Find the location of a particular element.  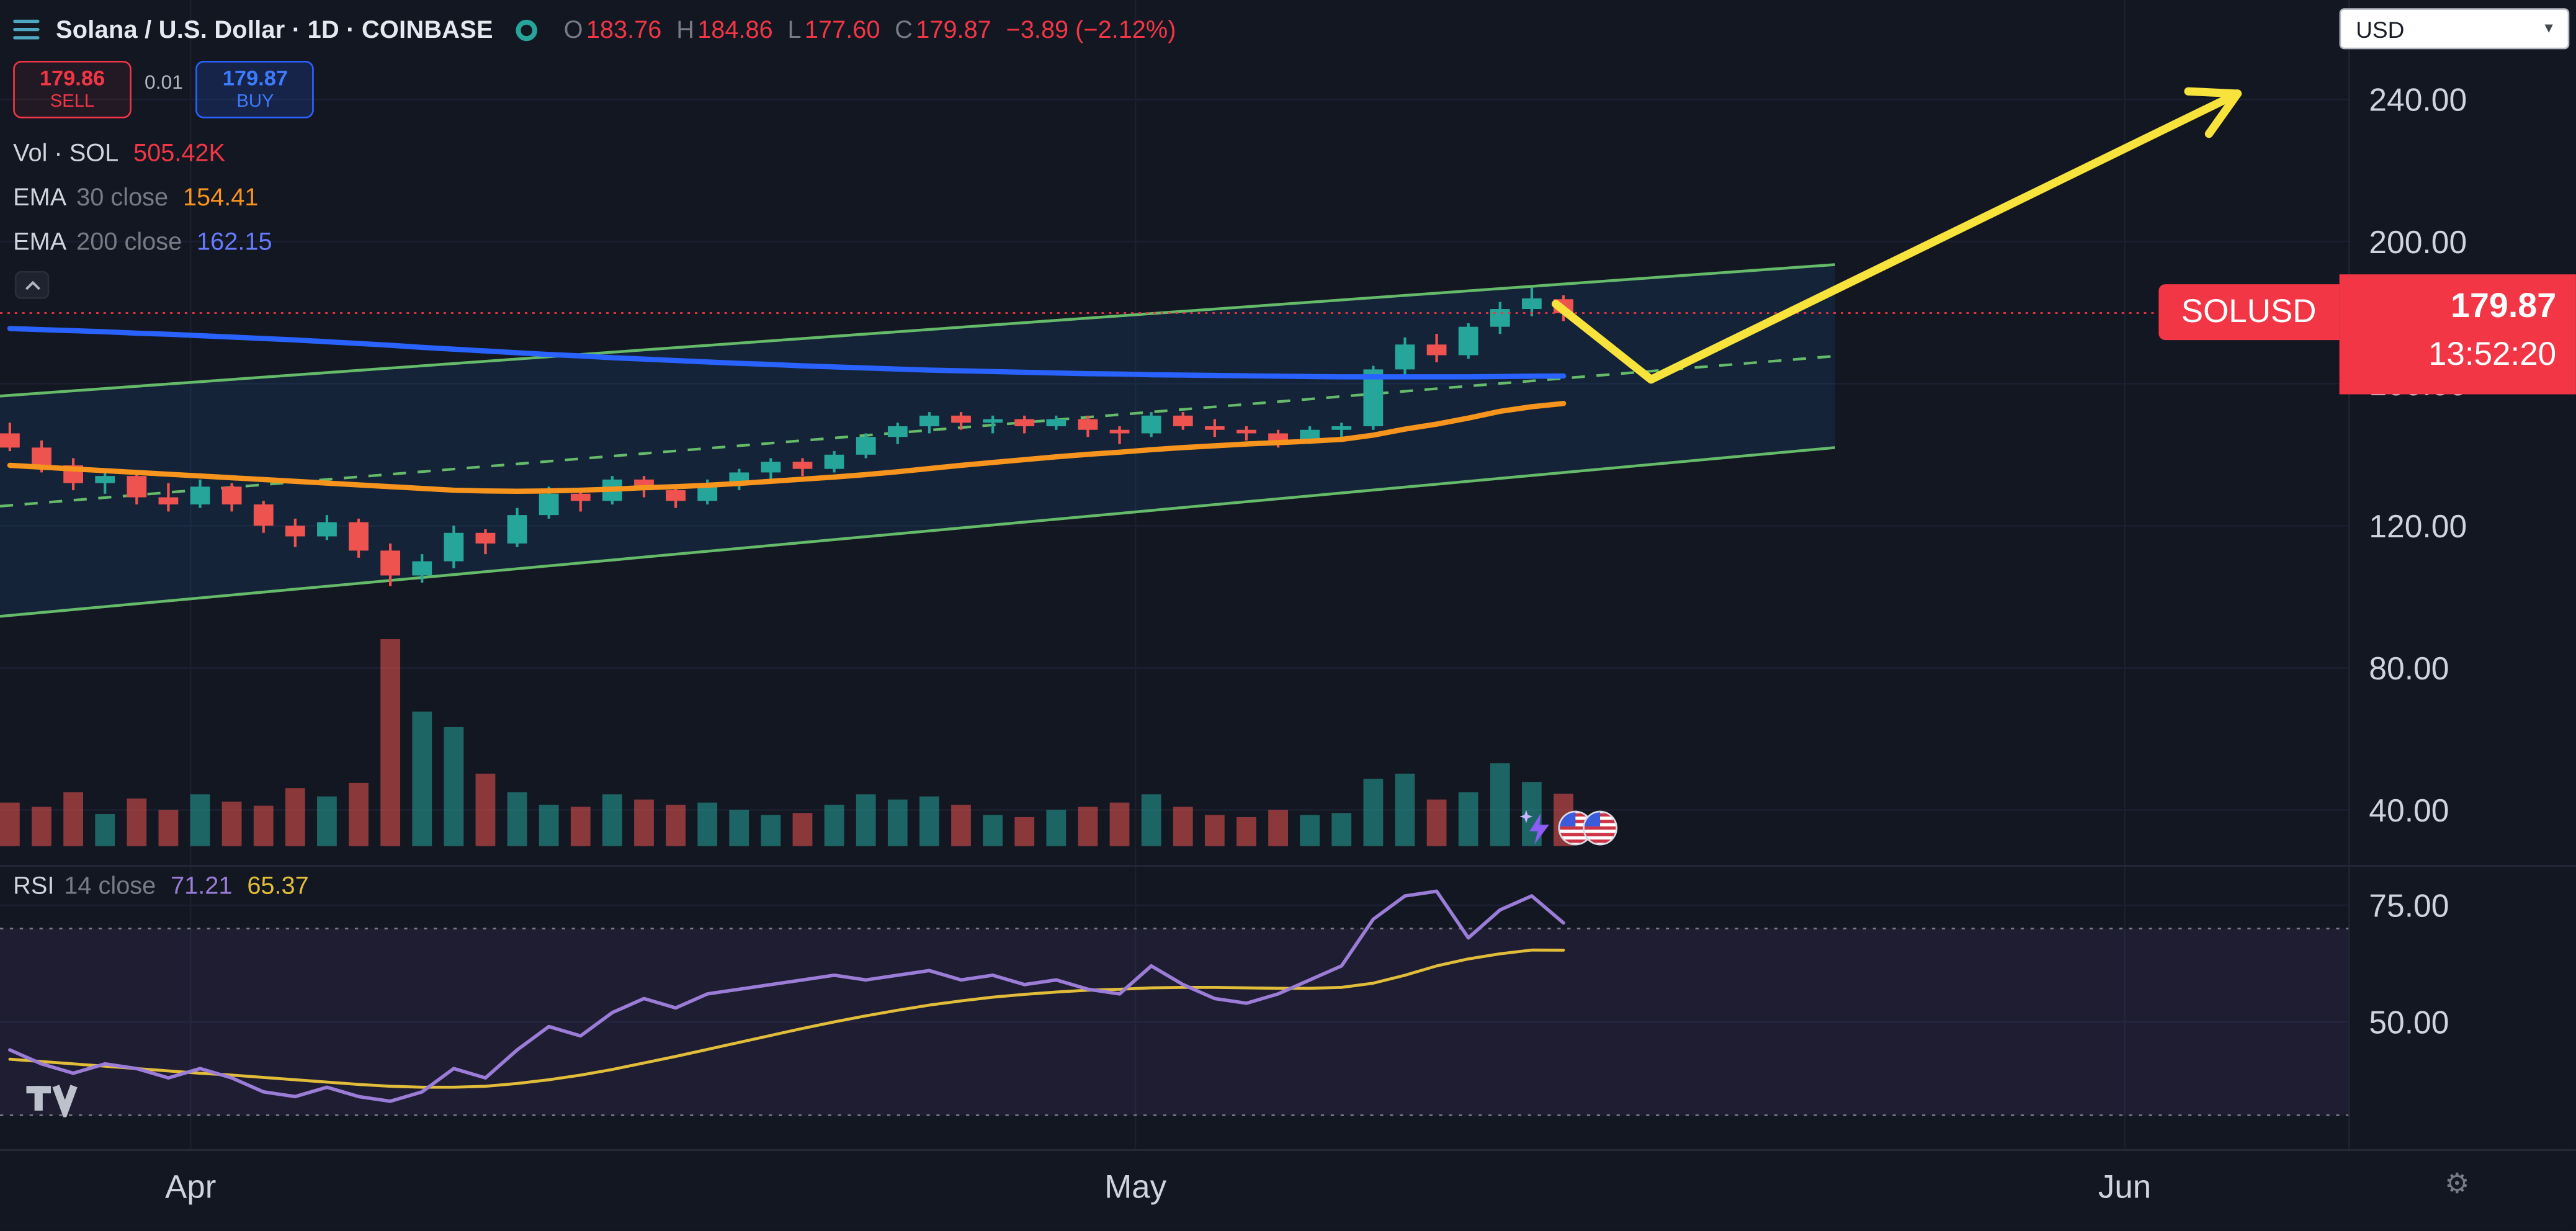

channel-lower-line is located at coordinates (917, 532).